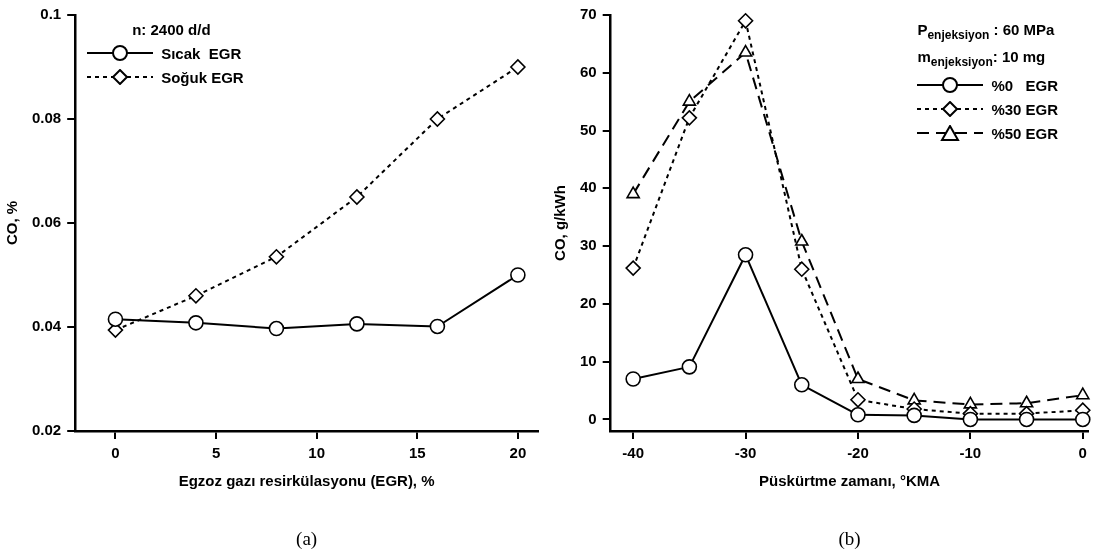 Image resolution: width=1097 pixels, height=557 pixels. I want to click on y-tick-label: 50, so click(588, 129).